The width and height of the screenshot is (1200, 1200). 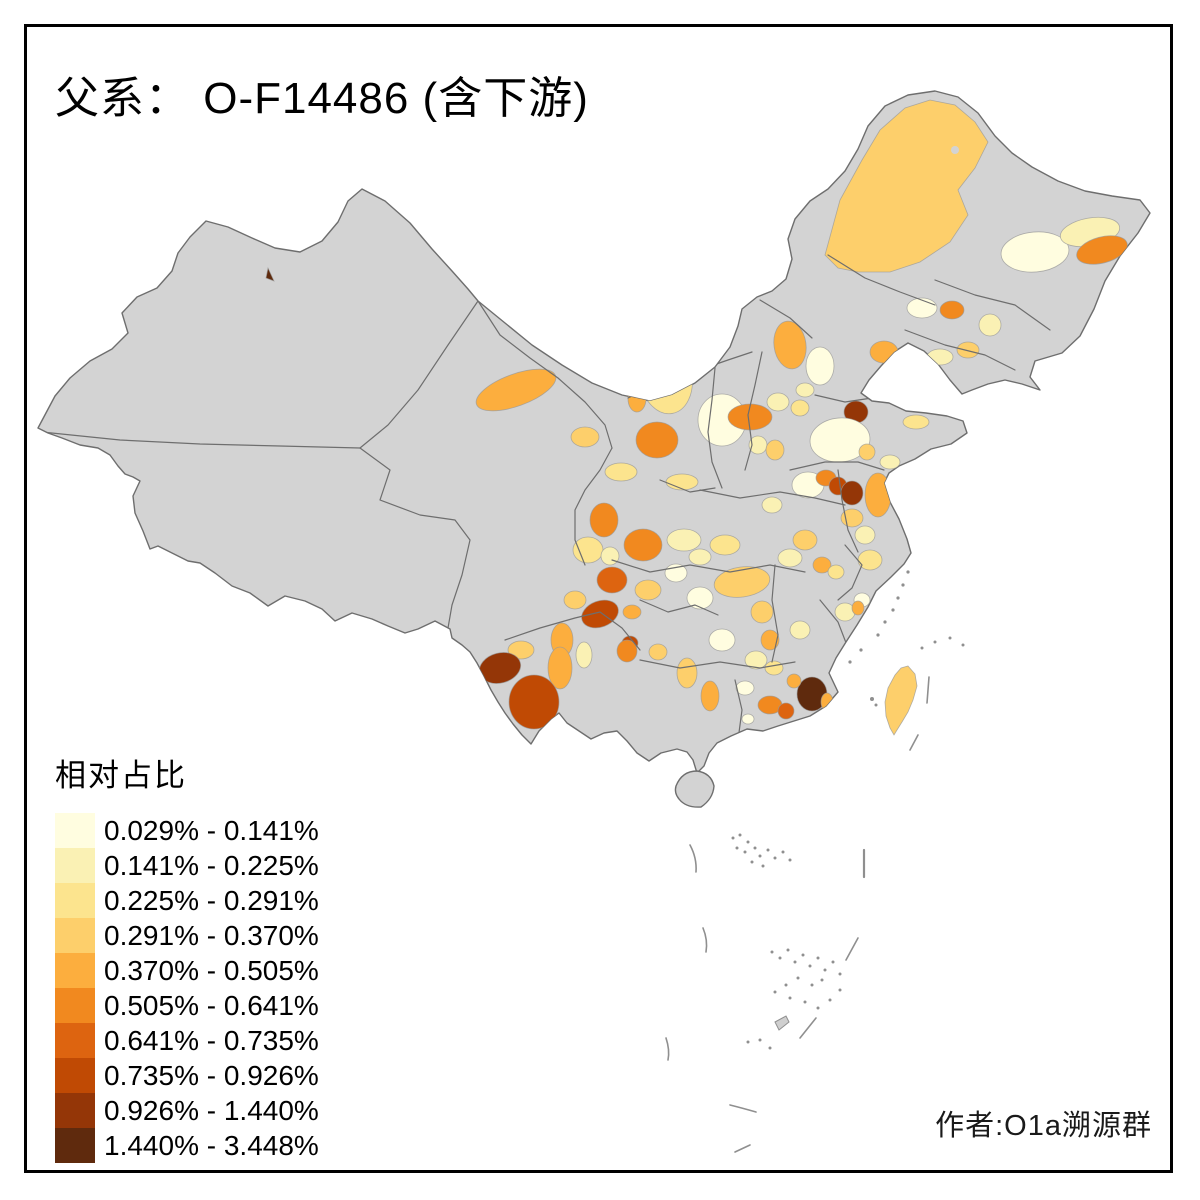 I want to click on legend-label: 0.029% - 0.141%, so click(x=211, y=830).